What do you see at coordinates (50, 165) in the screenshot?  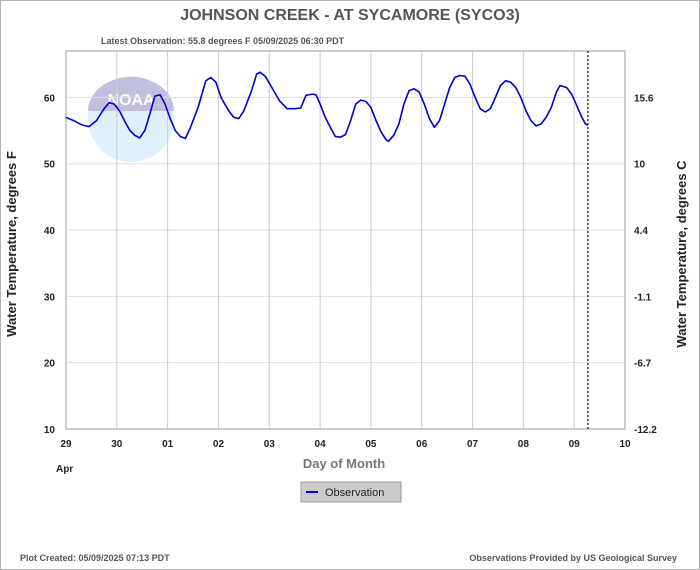 I see `y-left-tick-label: 50` at bounding box center [50, 165].